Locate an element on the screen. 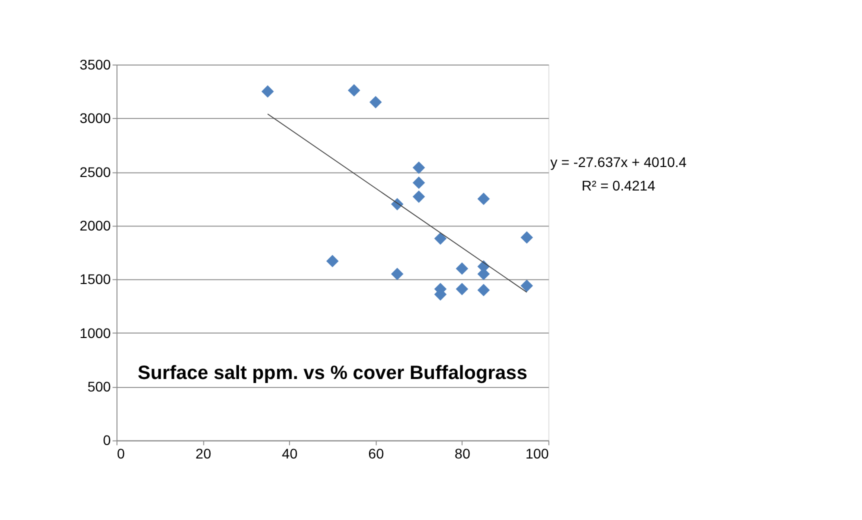 This screenshot has height=520, width=862. y-tick-label: 0 is located at coordinates (107, 440).